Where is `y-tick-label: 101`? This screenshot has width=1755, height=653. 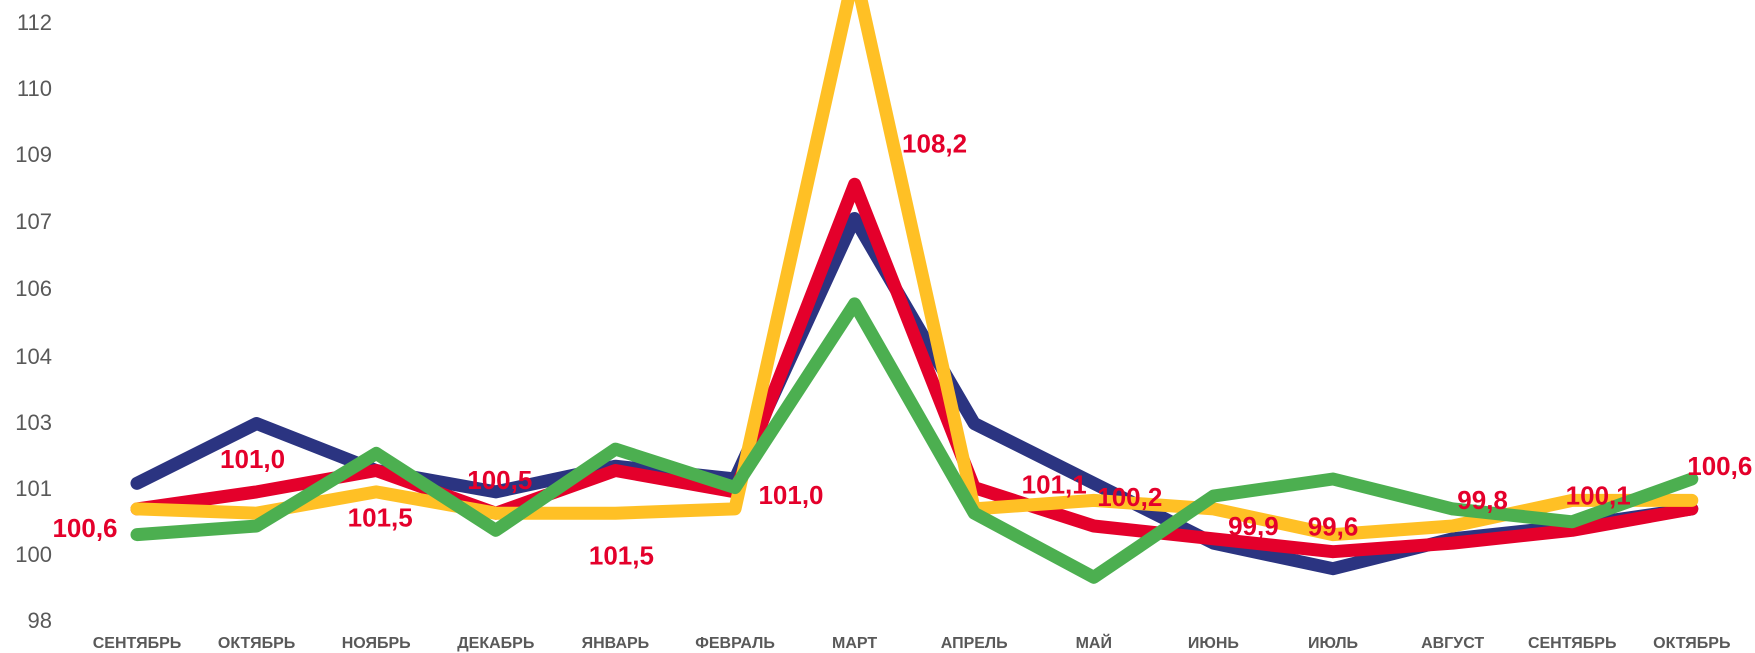 y-tick-label: 101 is located at coordinates (33, 488).